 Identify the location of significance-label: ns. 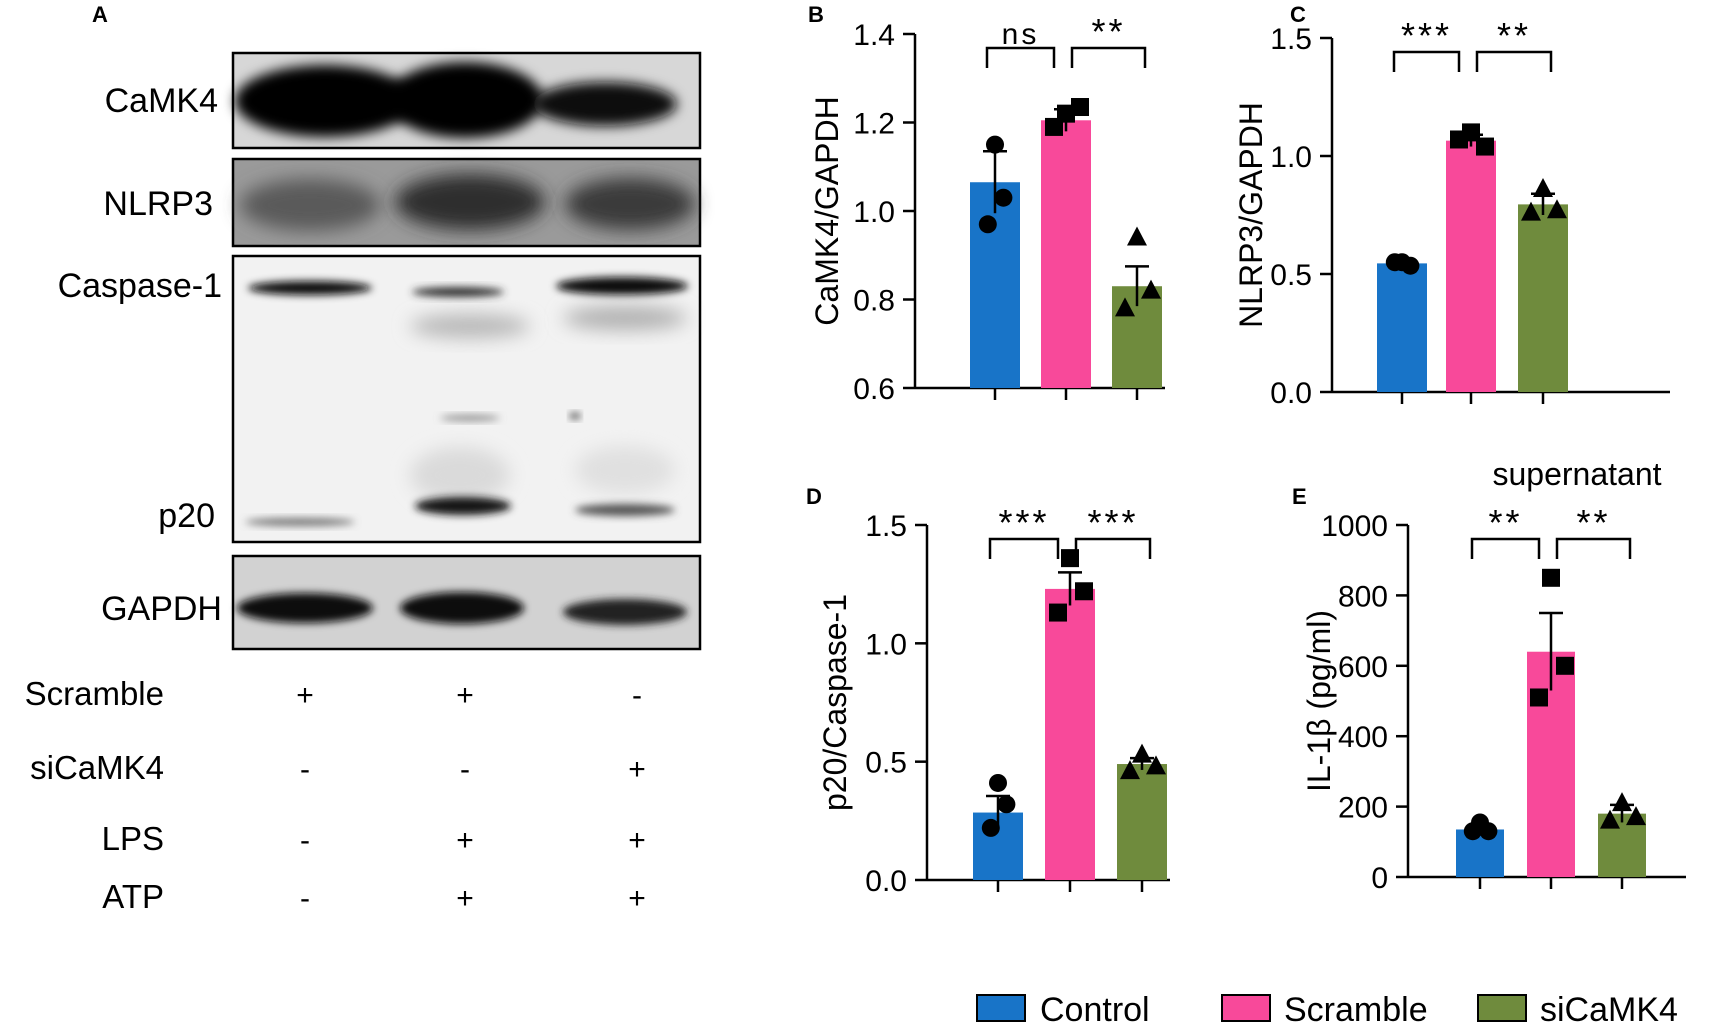
(1021, 34).